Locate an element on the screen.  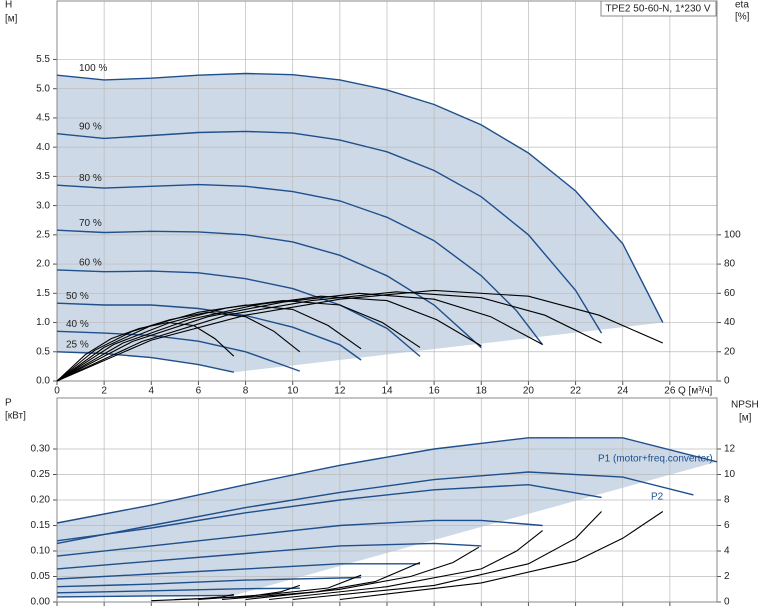
y-tick-label: 0.30 is located at coordinates (41, 449).